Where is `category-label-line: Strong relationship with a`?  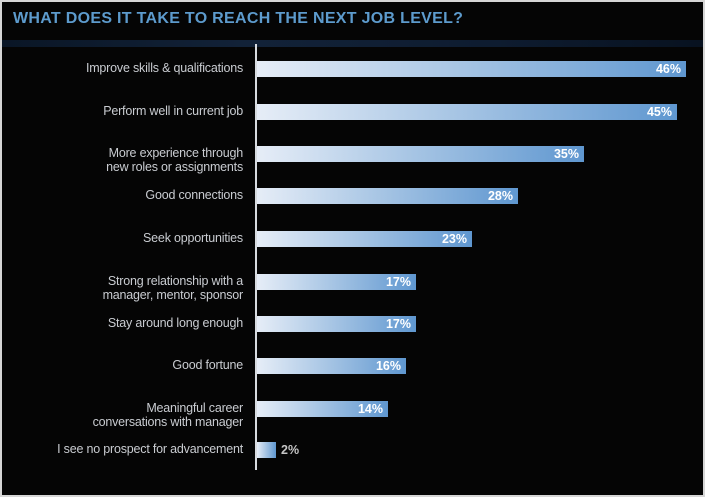
category-label-line: Strong relationship with a is located at coordinates (175, 281).